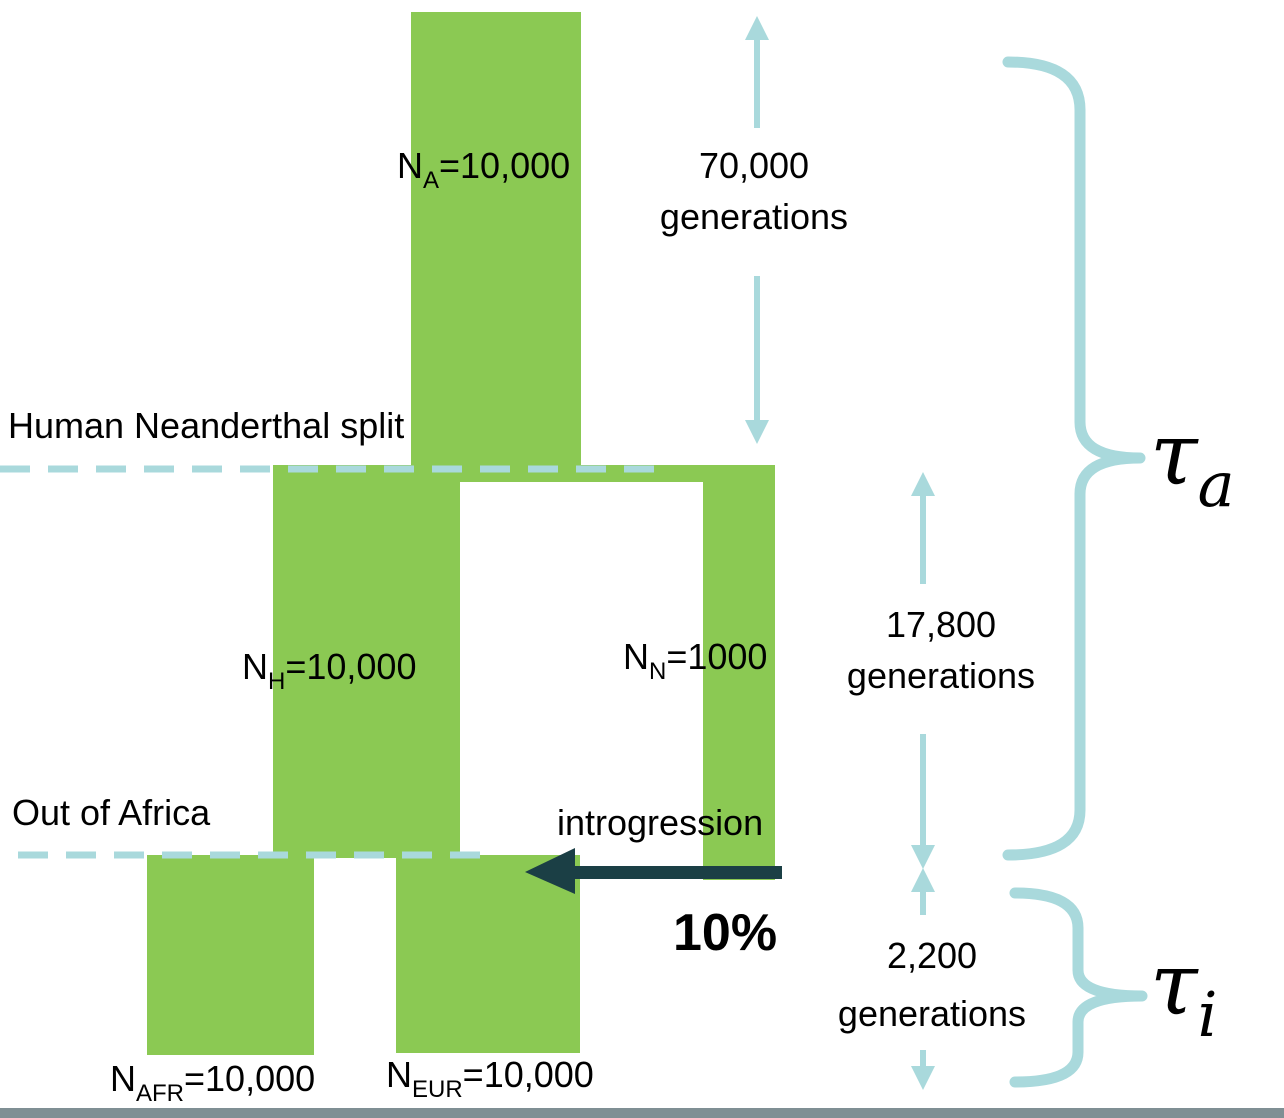  What do you see at coordinates (941, 624) in the screenshot?
I see `middle-duration-value: 17,800` at bounding box center [941, 624].